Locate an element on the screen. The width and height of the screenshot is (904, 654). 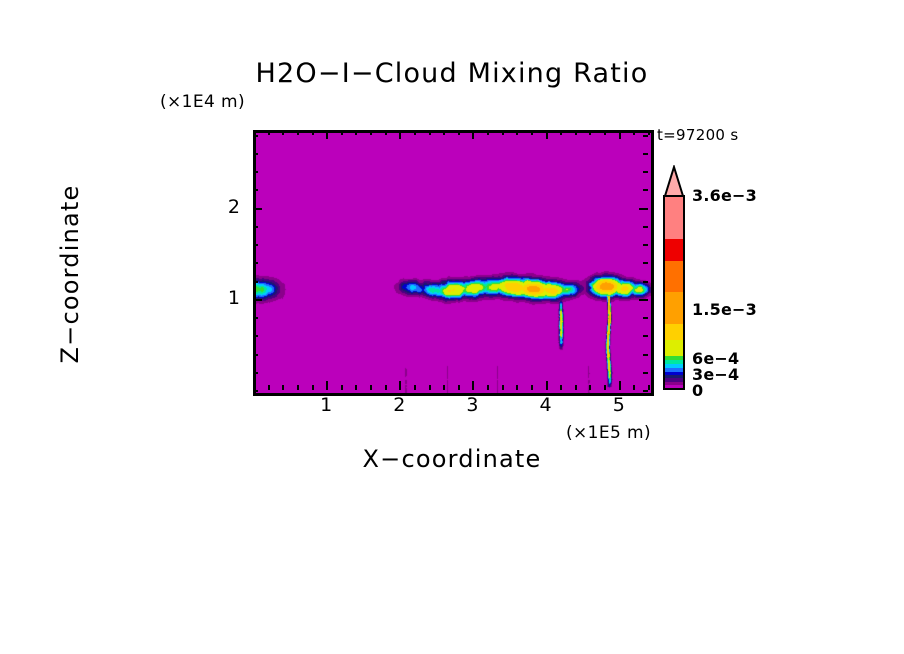
x-tick-label: 4 is located at coordinates (545, 405).